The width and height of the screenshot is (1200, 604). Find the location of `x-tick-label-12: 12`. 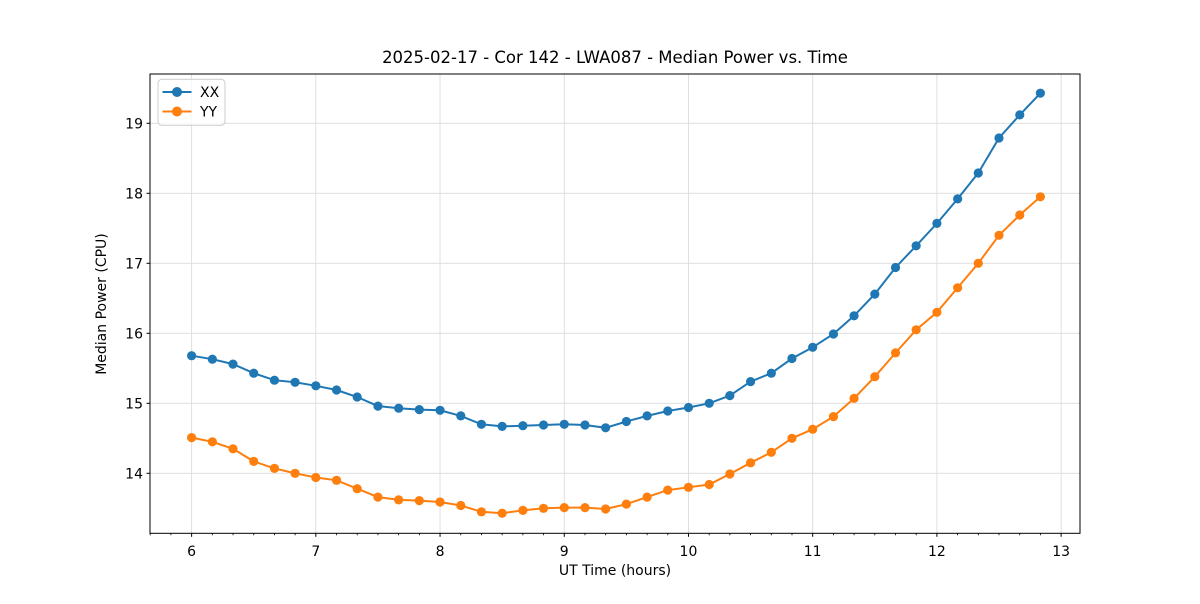

x-tick-label-12: 12 is located at coordinates (937, 552).